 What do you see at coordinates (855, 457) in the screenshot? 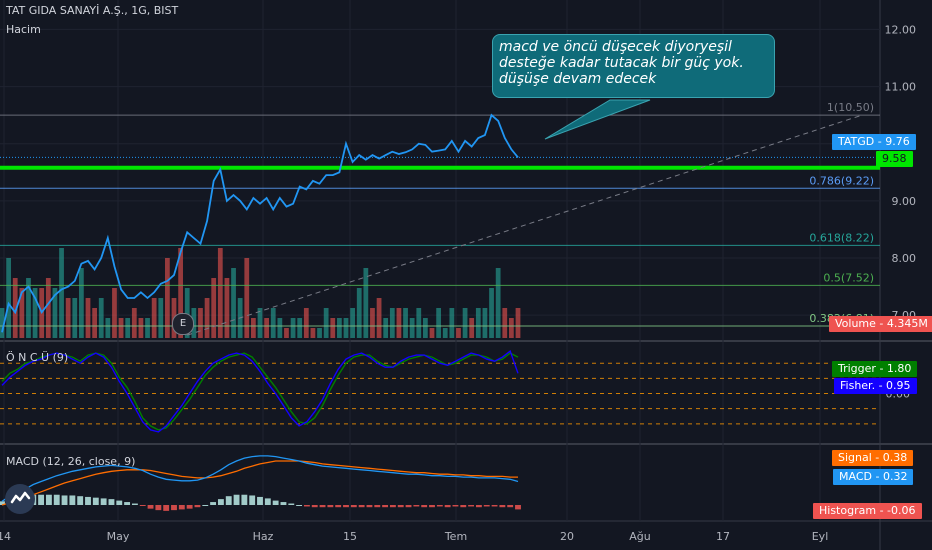
I see `signal-badge-label: Signal` at bounding box center [855, 457].